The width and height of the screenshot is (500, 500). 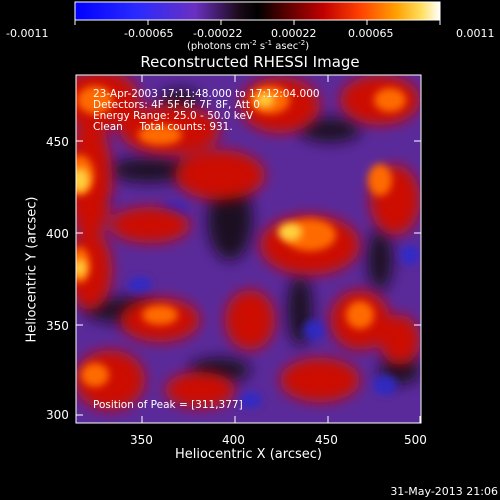 What do you see at coordinates (148, 33) in the screenshot?
I see `colorbar-tick-1: -0.00065` at bounding box center [148, 33].